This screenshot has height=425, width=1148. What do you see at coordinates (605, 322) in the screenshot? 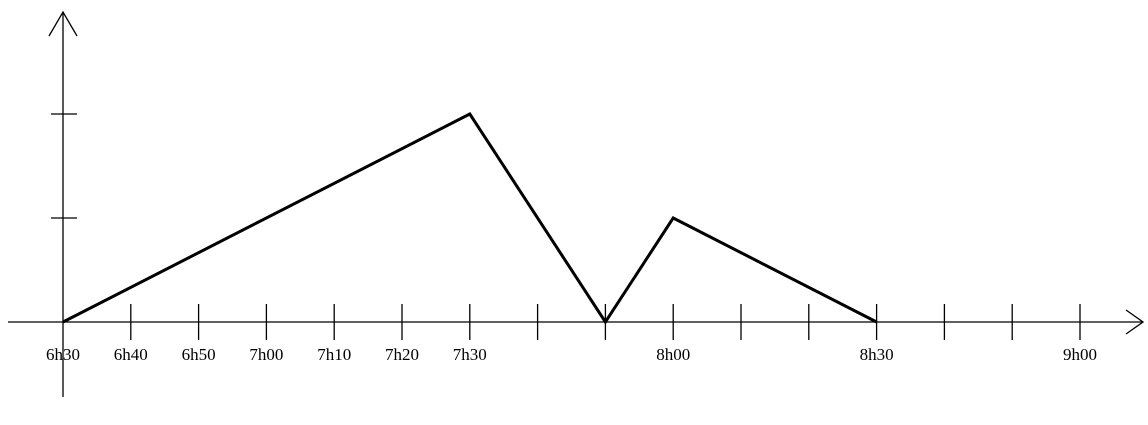
I see `x-axis-ticks` at bounding box center [605, 322].